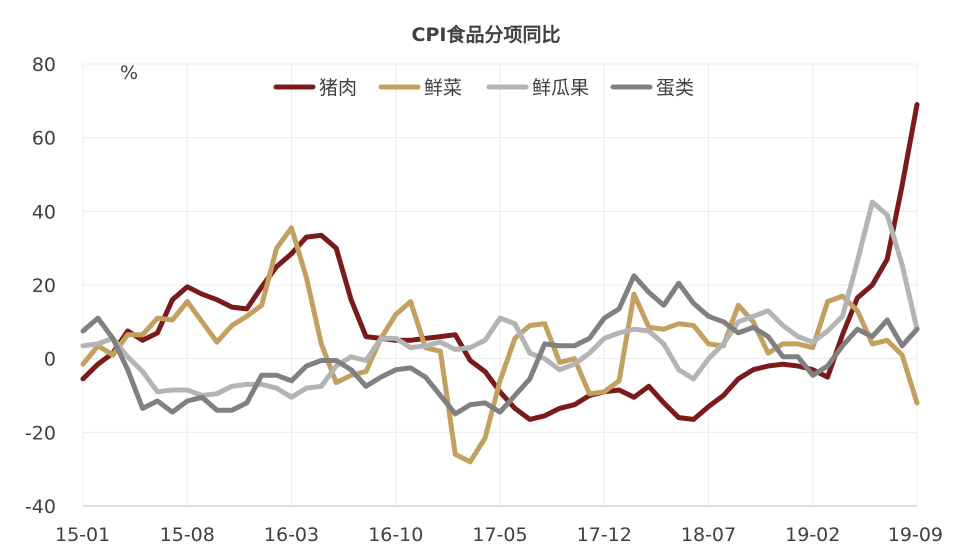  What do you see at coordinates (44, 139) in the screenshot?
I see `y-tick-label: 60` at bounding box center [44, 139].